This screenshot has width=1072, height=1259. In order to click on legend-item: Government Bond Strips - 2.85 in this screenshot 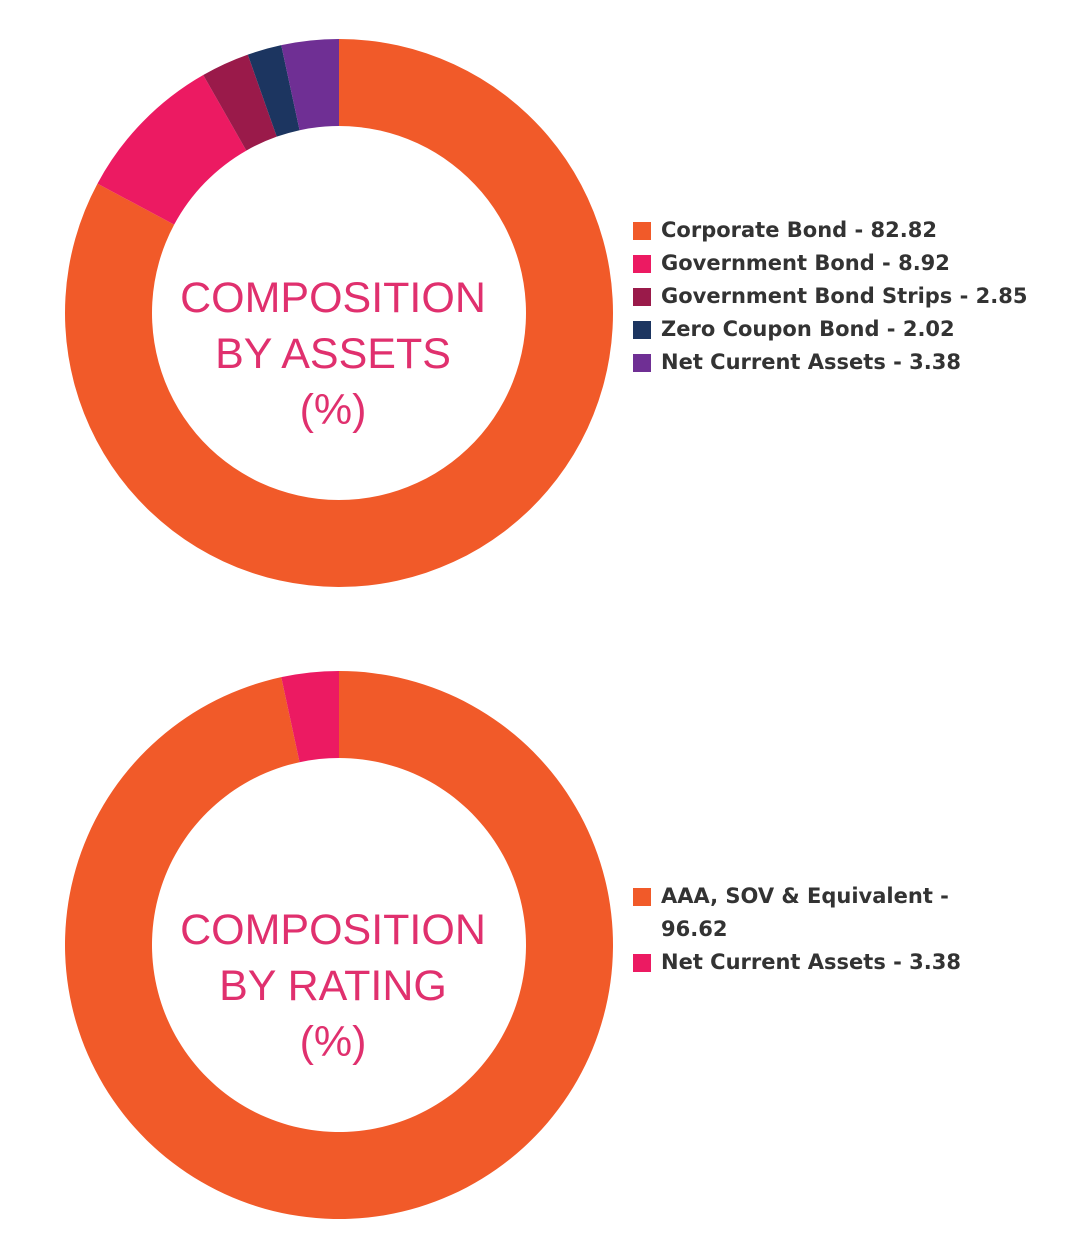, I will do `click(830, 296)`.